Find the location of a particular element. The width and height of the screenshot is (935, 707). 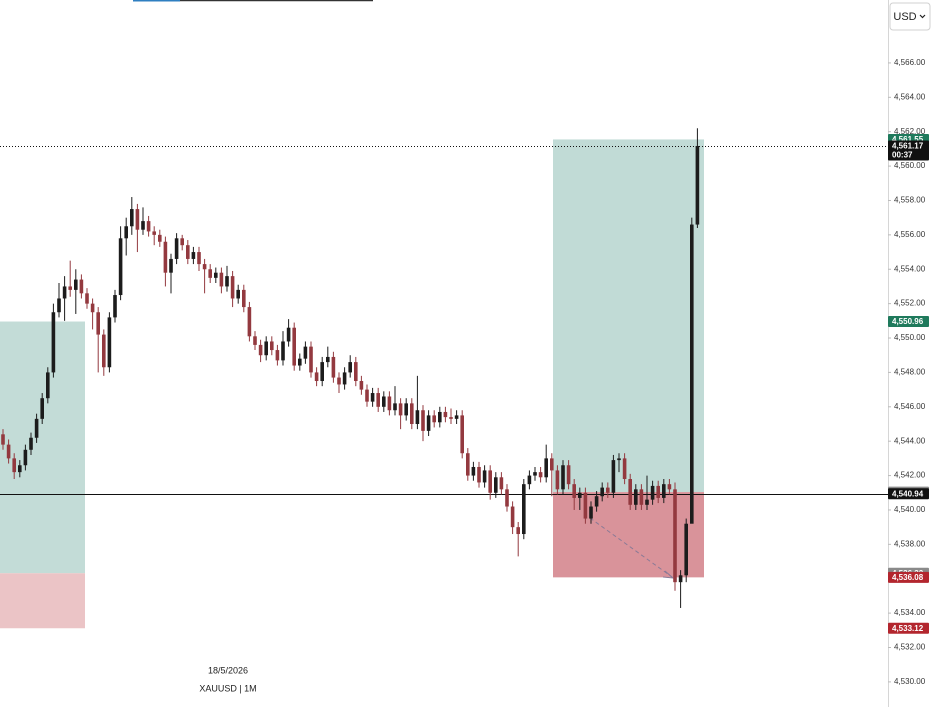

date-label: 18/5/2026 is located at coordinates (228, 670).